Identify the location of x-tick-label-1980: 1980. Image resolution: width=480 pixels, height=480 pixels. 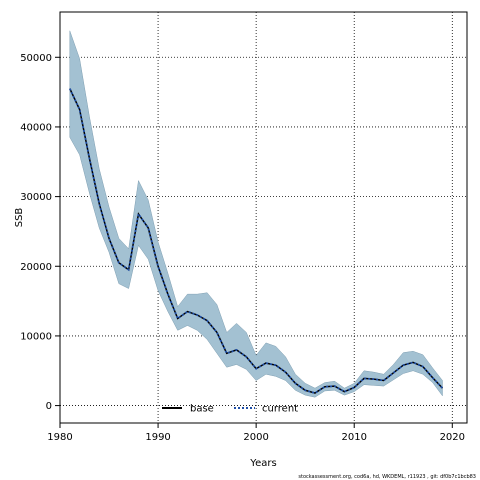
(59, 437).